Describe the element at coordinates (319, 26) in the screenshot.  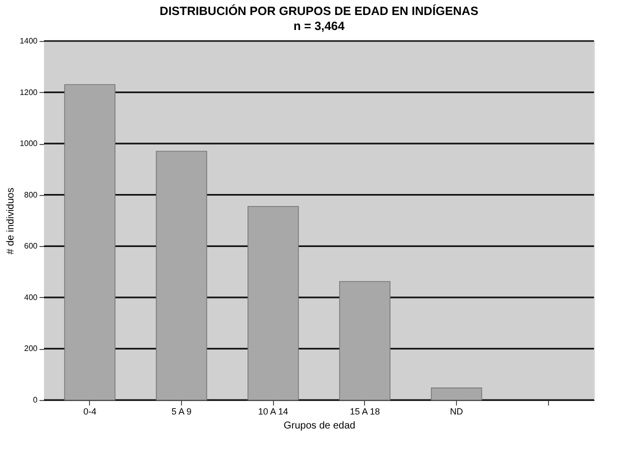
I see `chart-subtitle: n = 3,464` at that location.